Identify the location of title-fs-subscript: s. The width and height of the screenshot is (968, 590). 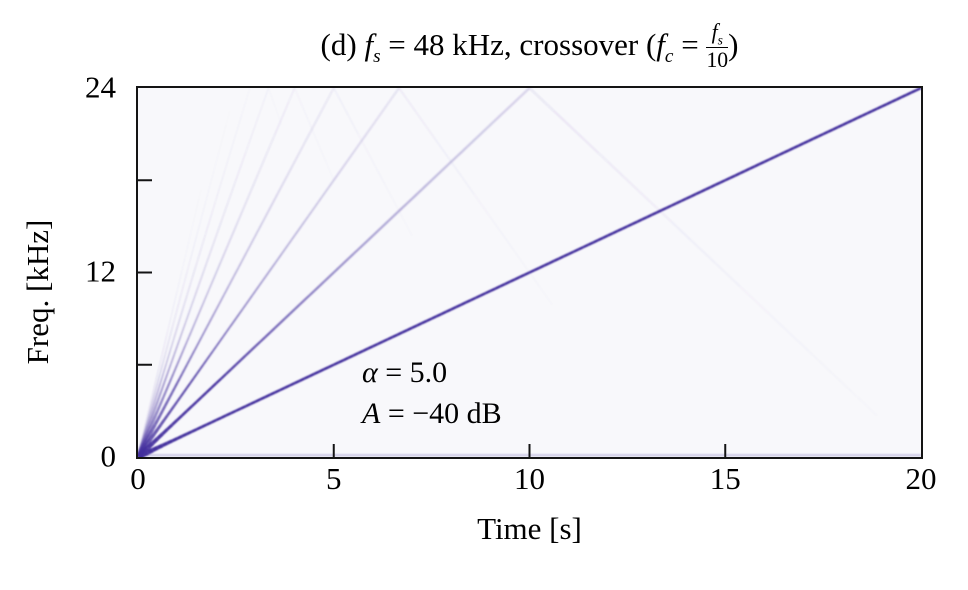
(377, 56).